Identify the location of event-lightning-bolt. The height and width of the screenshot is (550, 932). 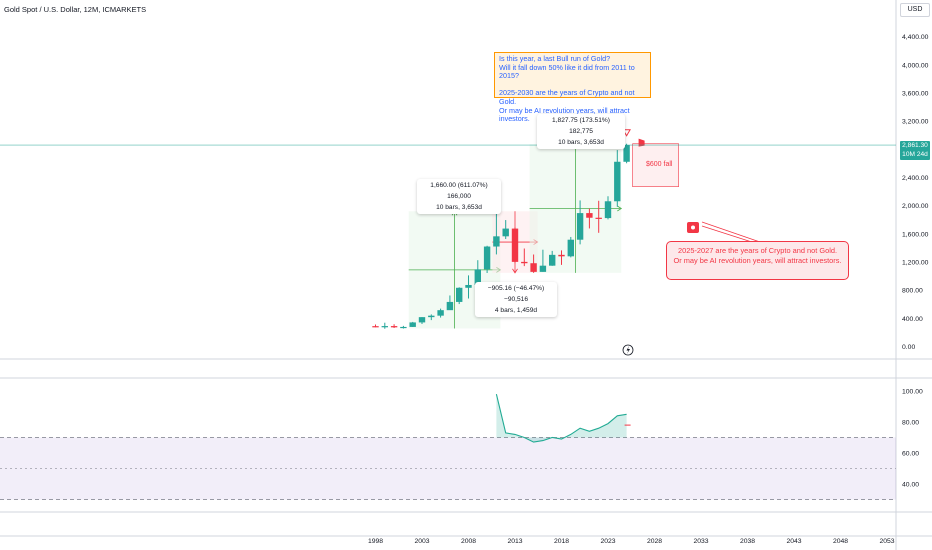
(628, 350).